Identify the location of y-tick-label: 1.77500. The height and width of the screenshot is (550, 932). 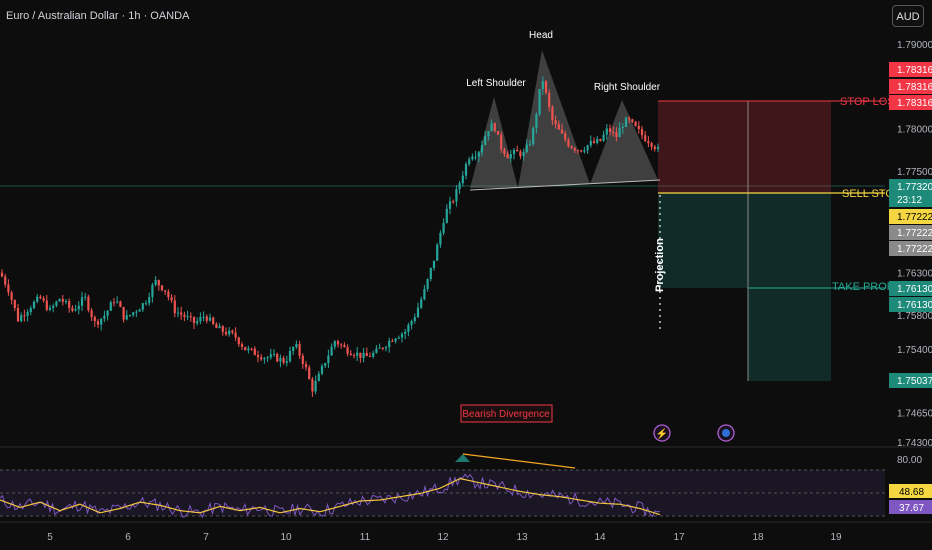
(914, 172).